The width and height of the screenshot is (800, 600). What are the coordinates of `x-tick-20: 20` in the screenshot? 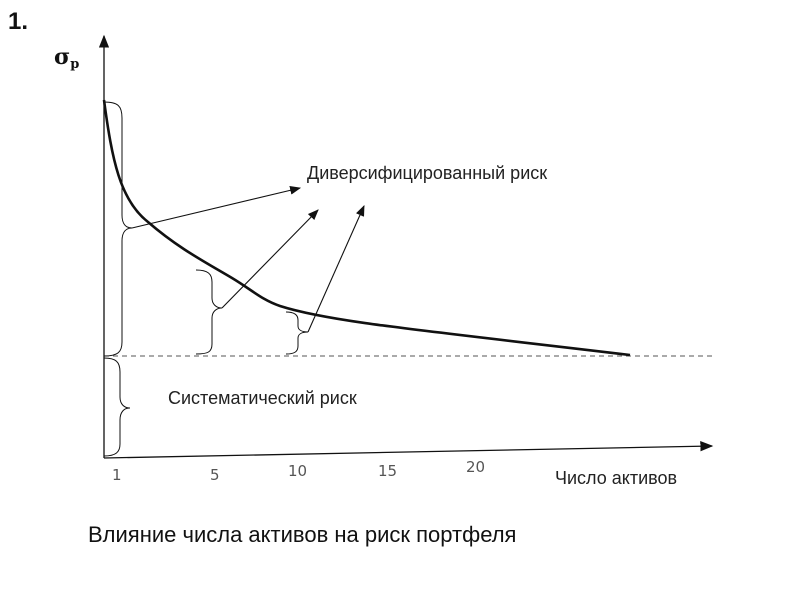 It's located at (476, 467).